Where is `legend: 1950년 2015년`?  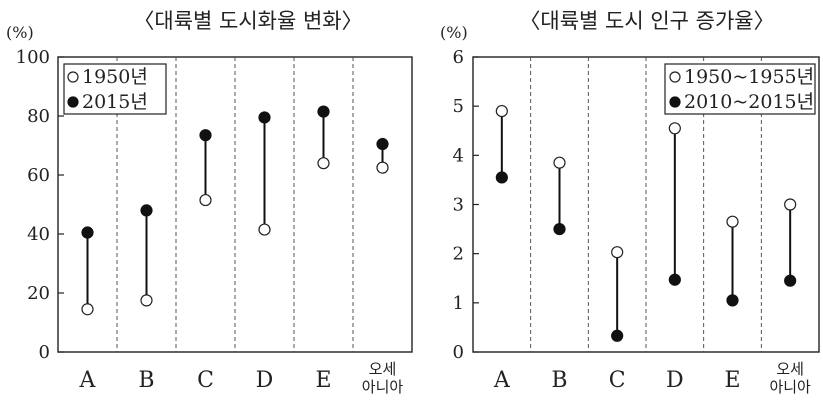
legend: 1950년 2015년 is located at coordinates (115, 89).